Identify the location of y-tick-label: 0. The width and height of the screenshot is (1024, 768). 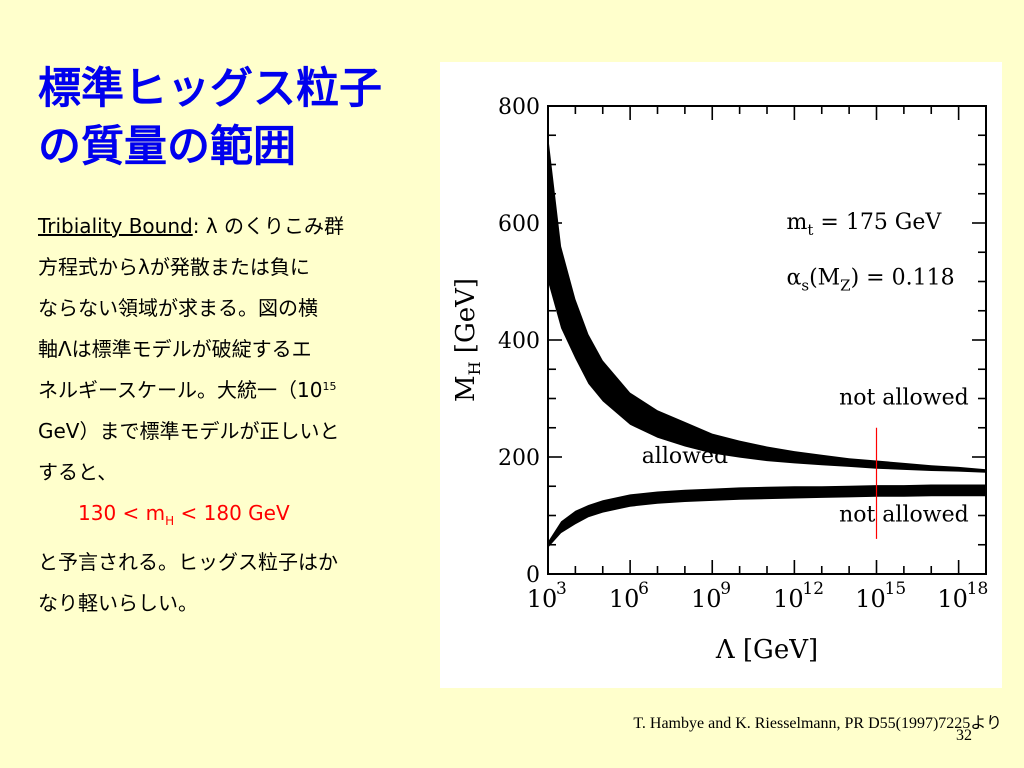
(533, 575).